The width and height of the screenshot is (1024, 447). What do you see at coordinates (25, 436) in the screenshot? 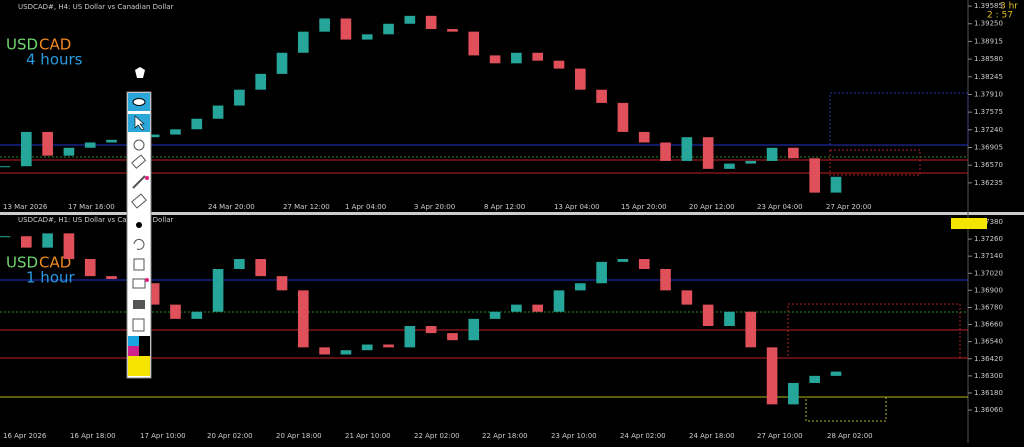
I see `x-tick-label: 16 Apr 2026` at bounding box center [25, 436].